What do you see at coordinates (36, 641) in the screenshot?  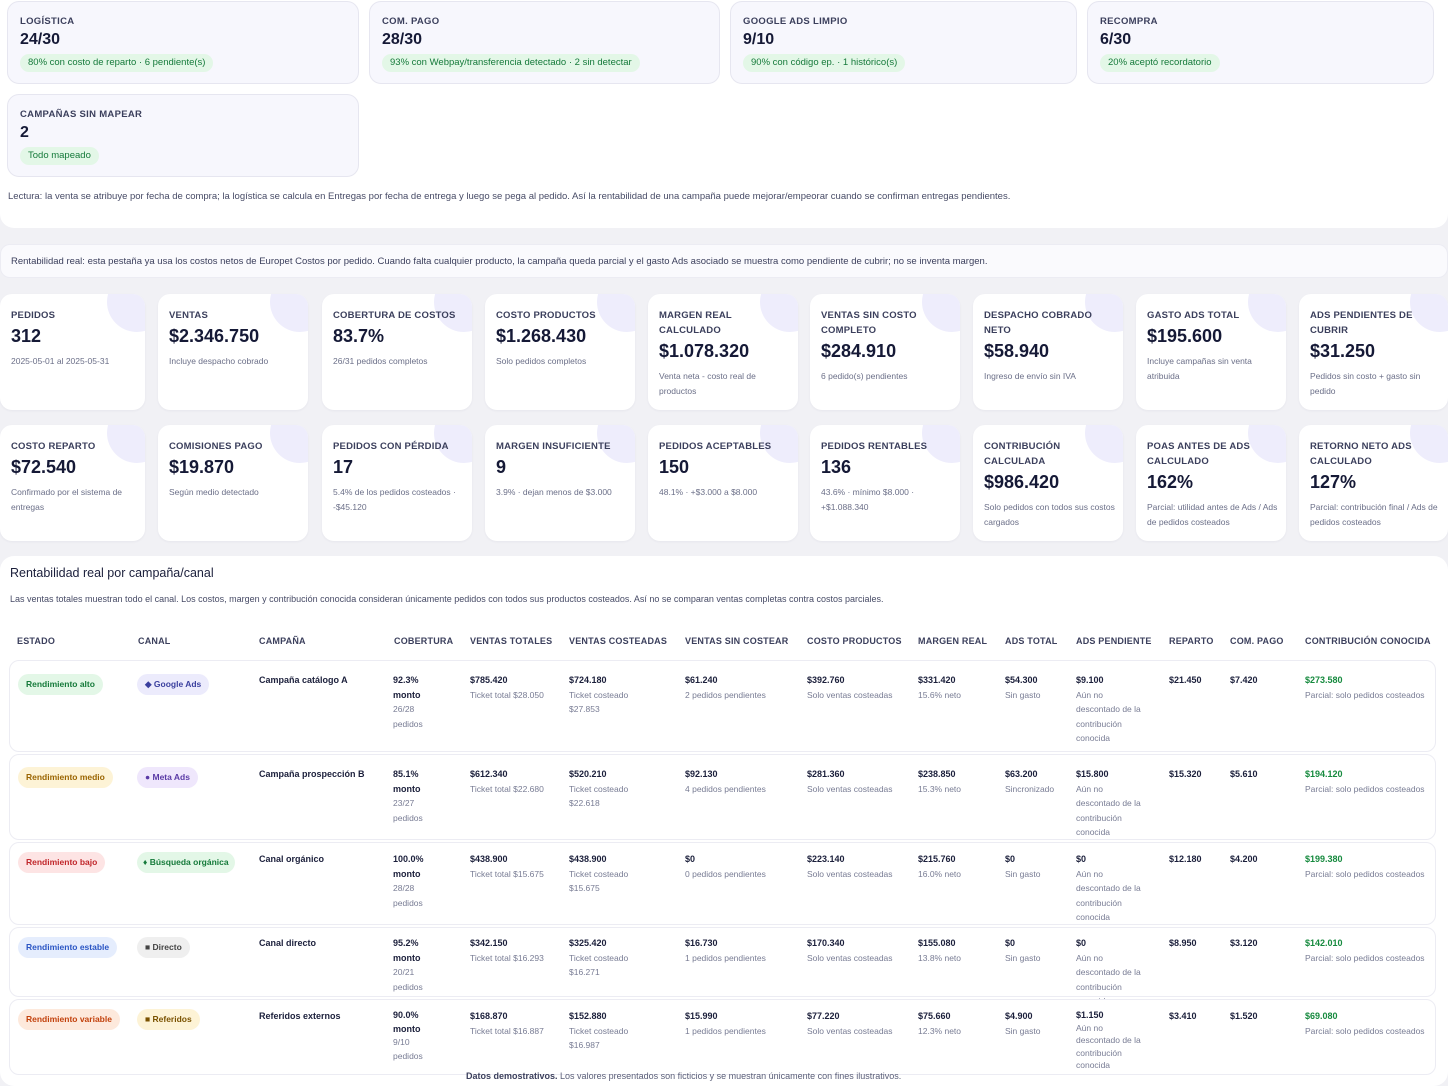 I see `column-header-estado: ESTADO` at bounding box center [36, 641].